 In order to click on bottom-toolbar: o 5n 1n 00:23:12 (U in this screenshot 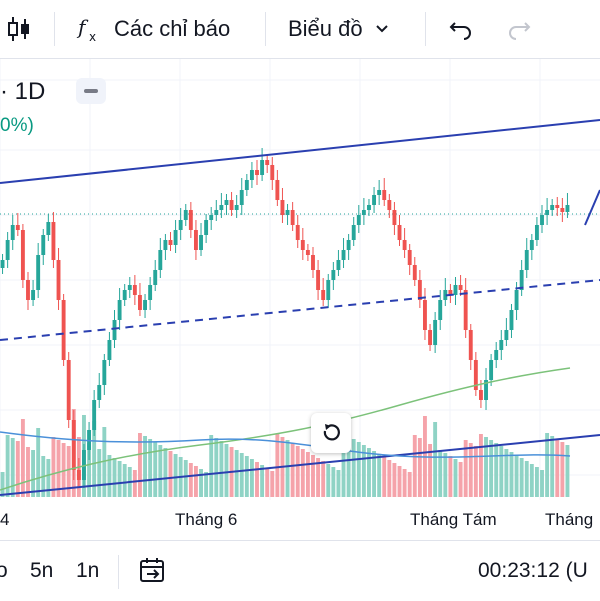, I will do `click(300, 570)`.